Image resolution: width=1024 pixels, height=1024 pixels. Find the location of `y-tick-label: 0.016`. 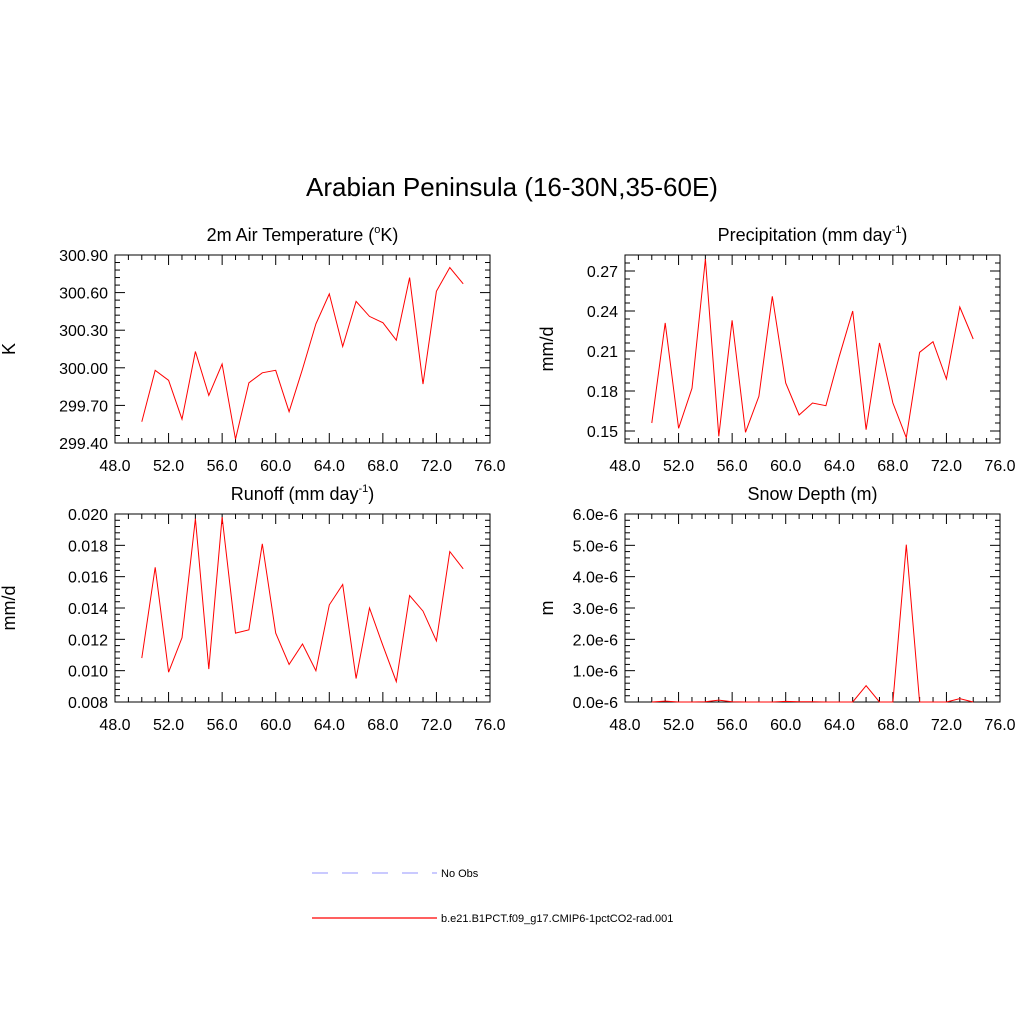

y-tick-label: 0.016 is located at coordinates (88, 578).